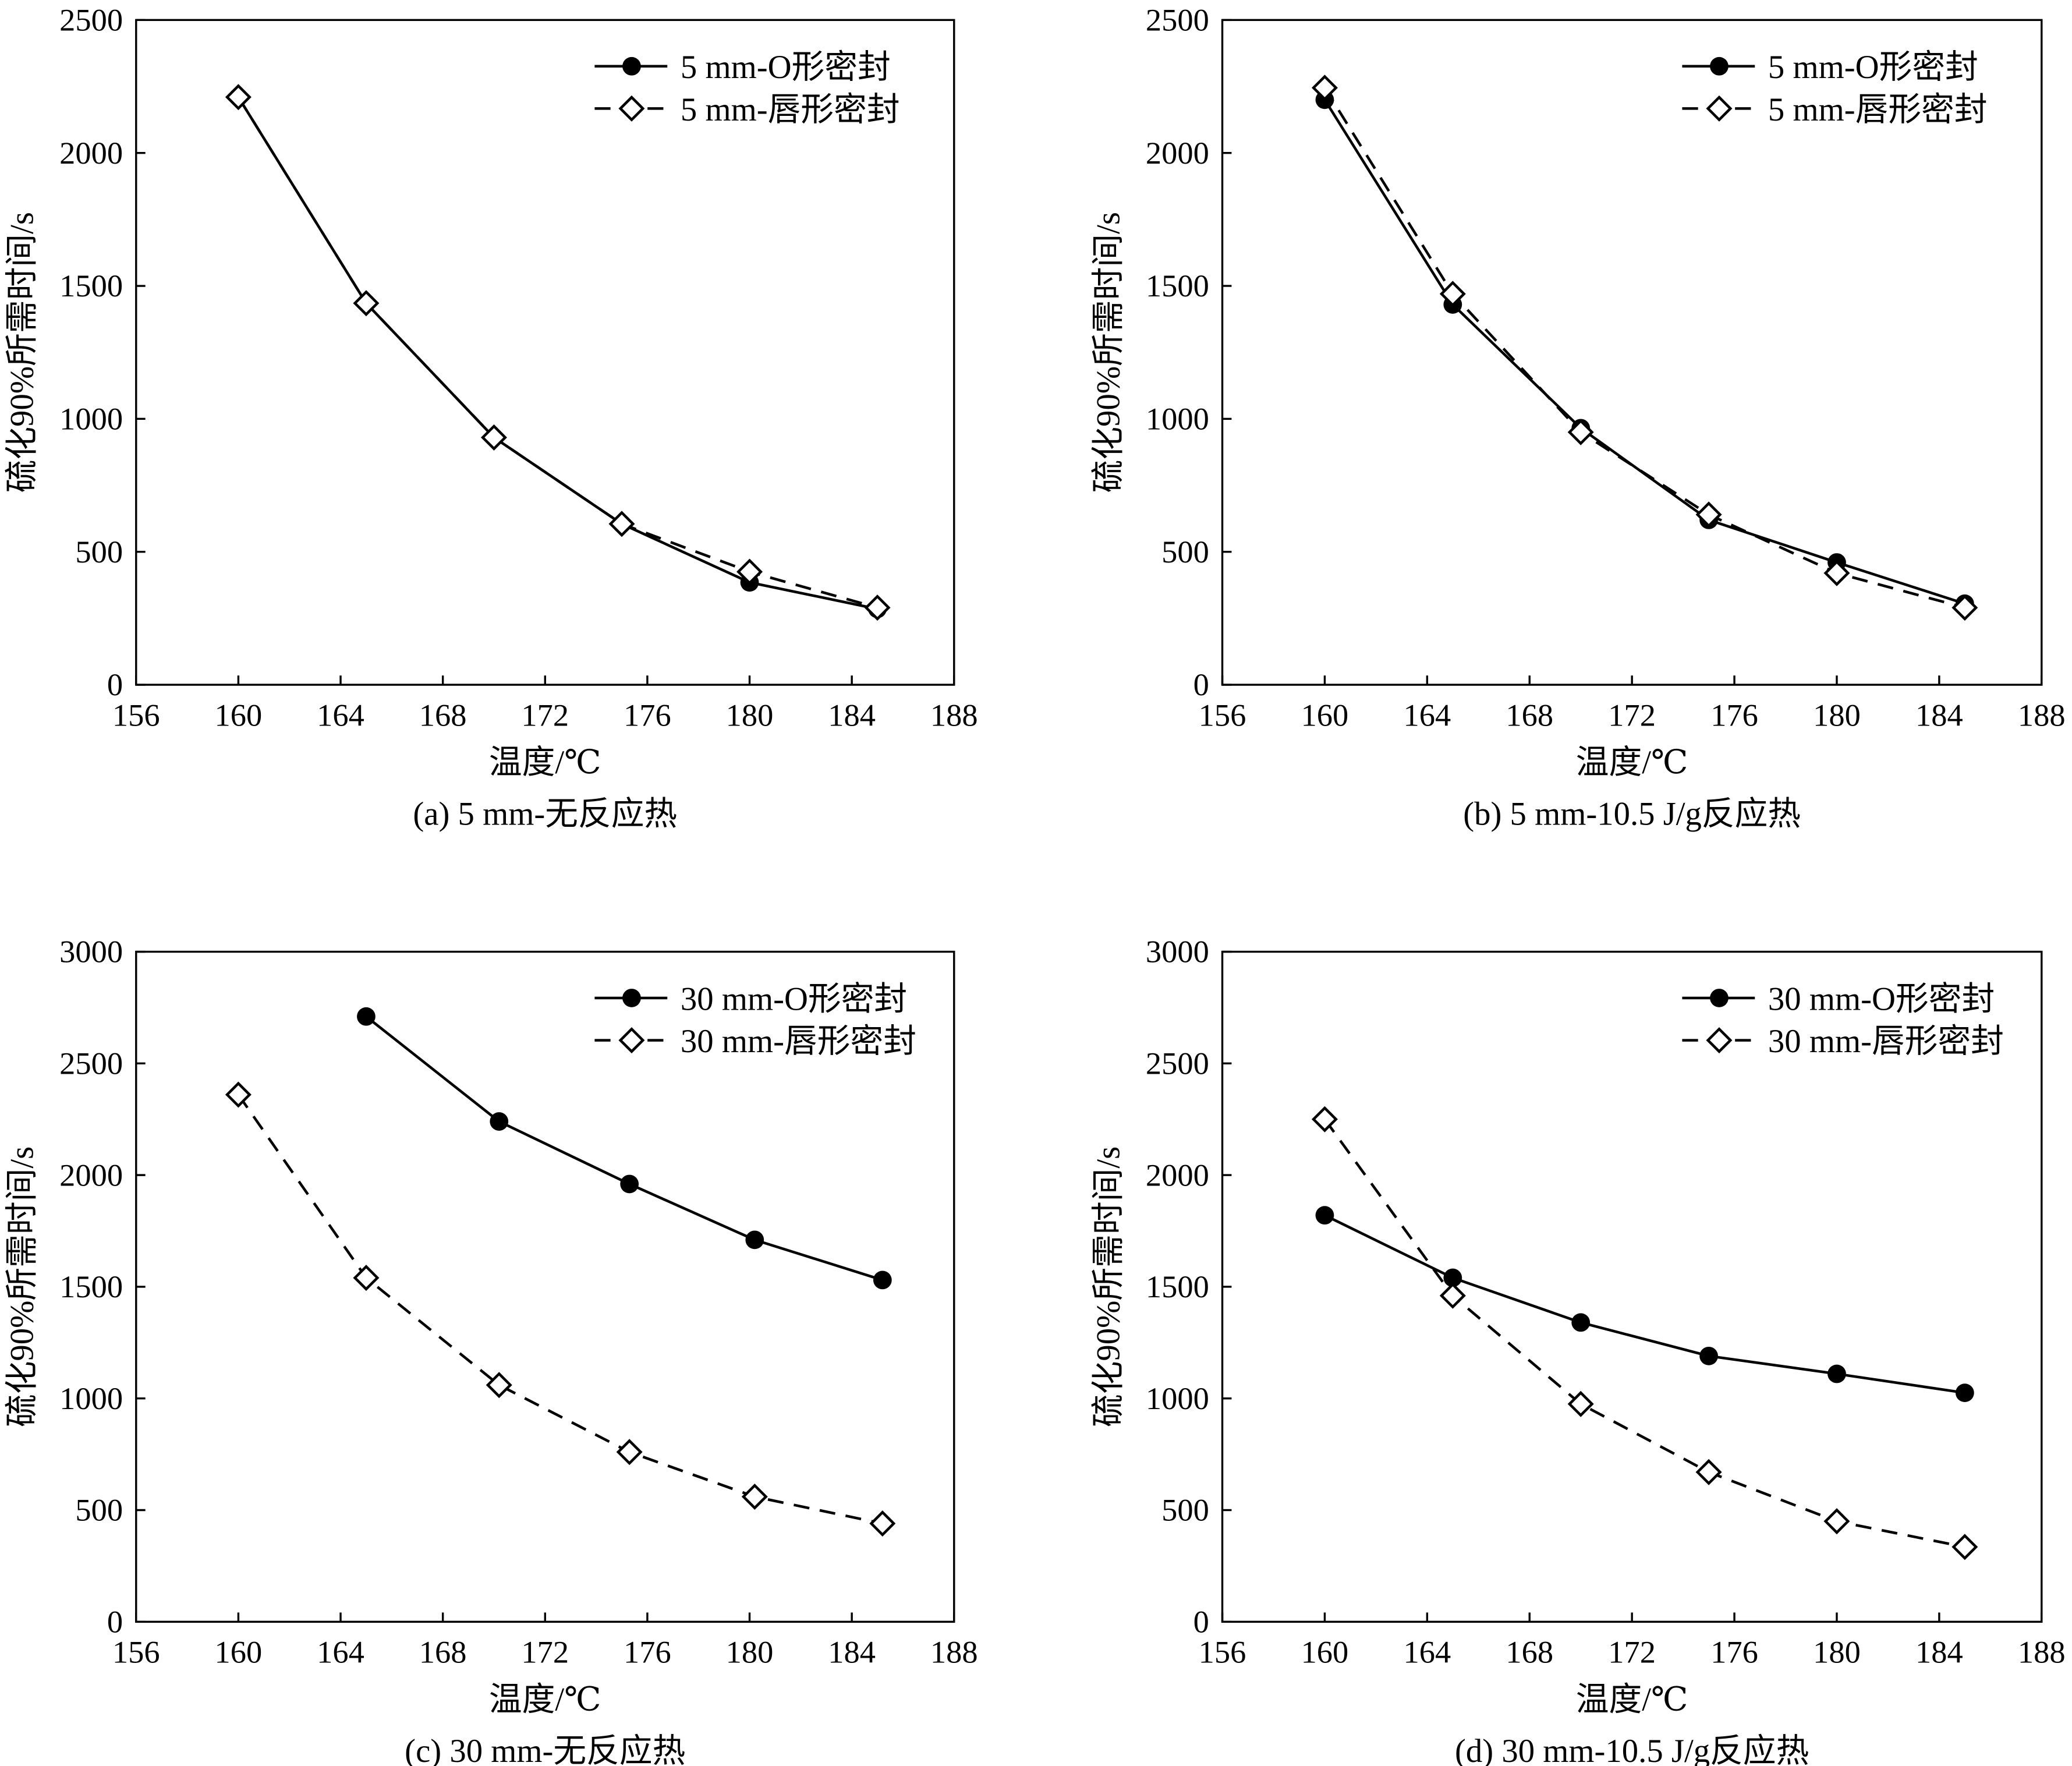 This screenshot has height=1766, width=2072. I want to click on chart-caption: (b) 5 mm-10.5 J/g反应热, so click(1632, 814).